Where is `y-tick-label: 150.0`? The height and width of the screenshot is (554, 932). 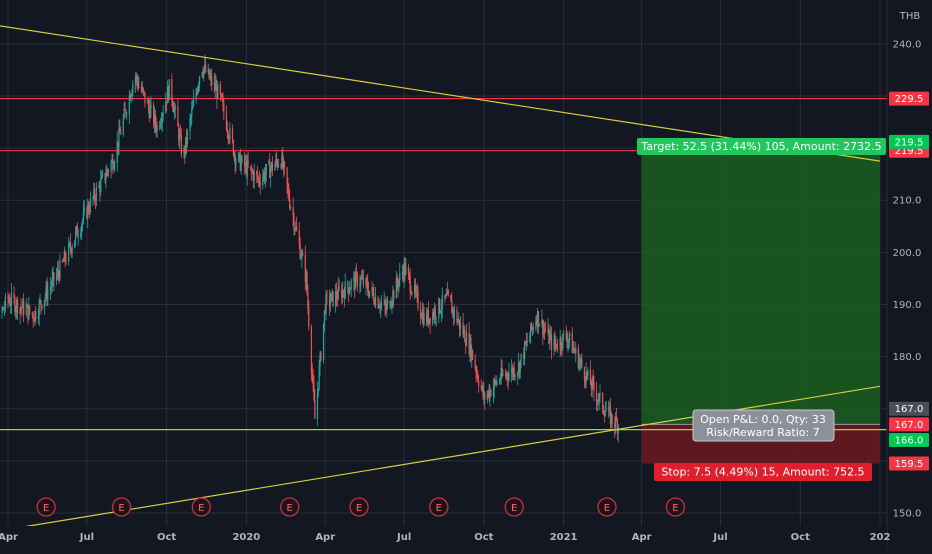
y-tick-label: 150.0 is located at coordinates (907, 514).